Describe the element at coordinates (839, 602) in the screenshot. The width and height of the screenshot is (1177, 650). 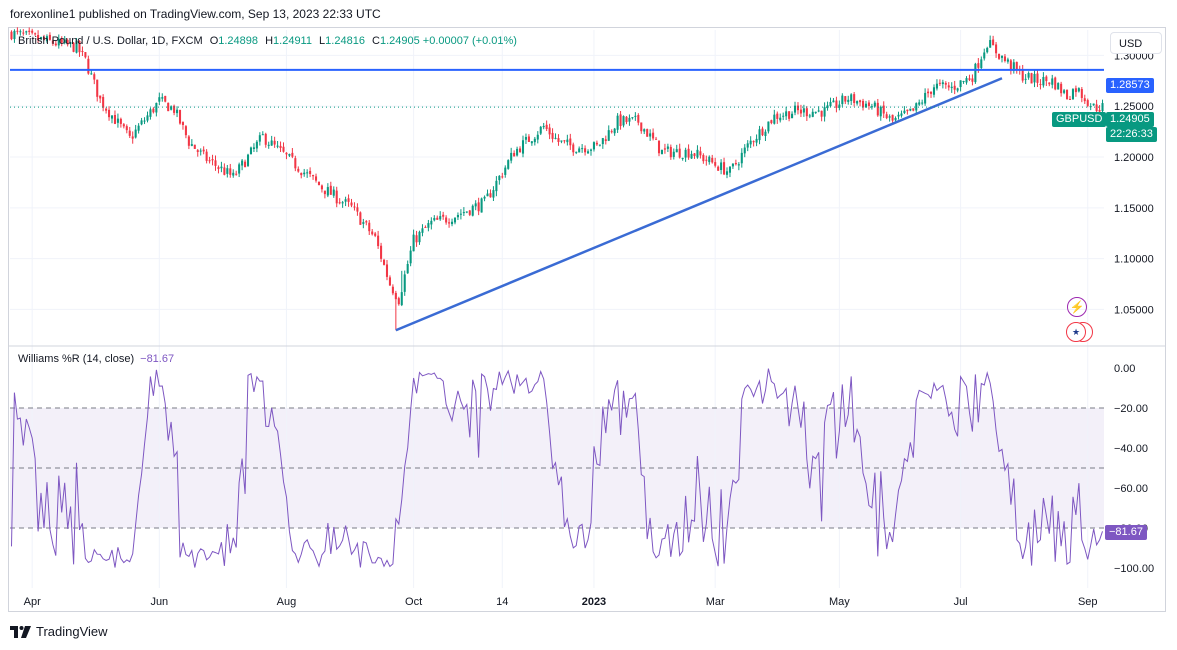
I see `time-tick-label: May` at that location.